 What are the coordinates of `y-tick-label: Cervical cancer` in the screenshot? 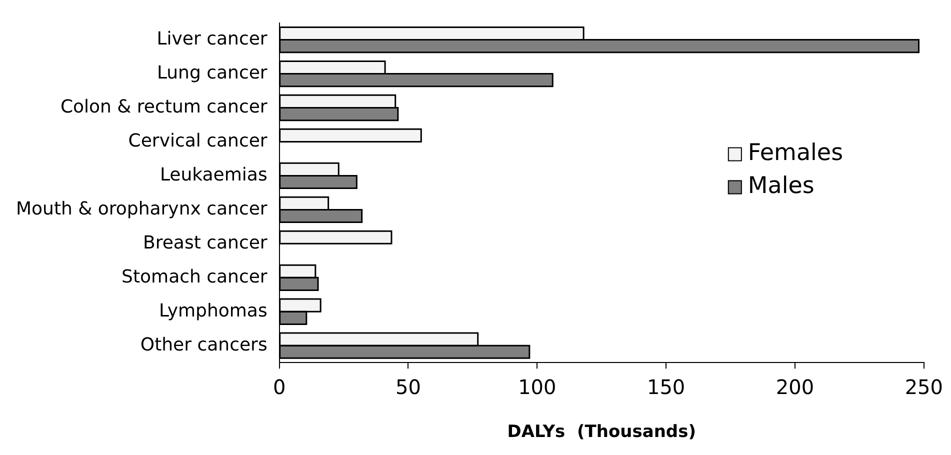 It's located at (198, 141).